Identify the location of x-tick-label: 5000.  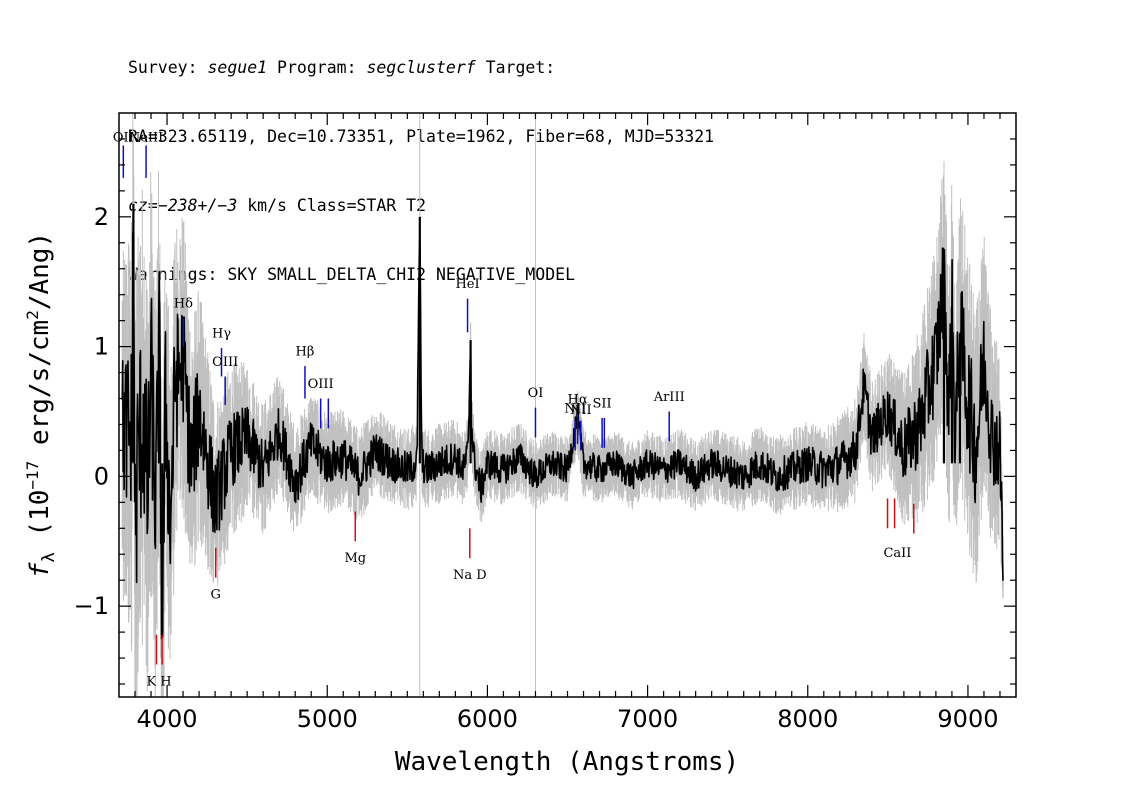
(327, 719).